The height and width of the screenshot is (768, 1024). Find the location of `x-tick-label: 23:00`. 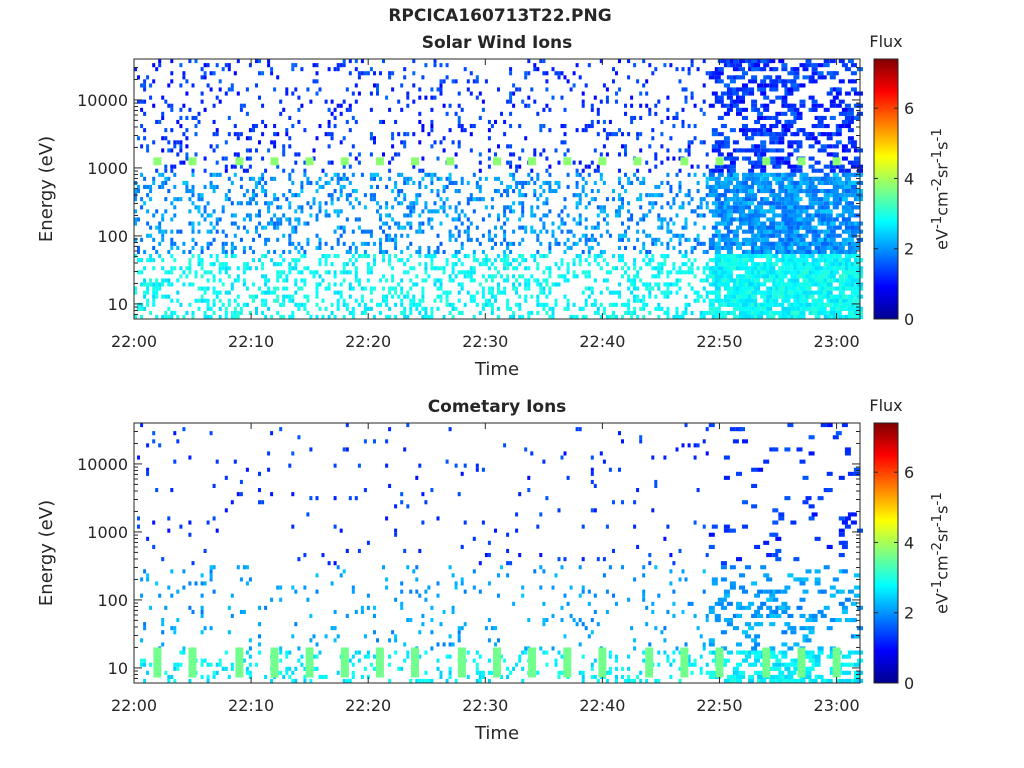

x-tick-label: 23:00 is located at coordinates (837, 341).